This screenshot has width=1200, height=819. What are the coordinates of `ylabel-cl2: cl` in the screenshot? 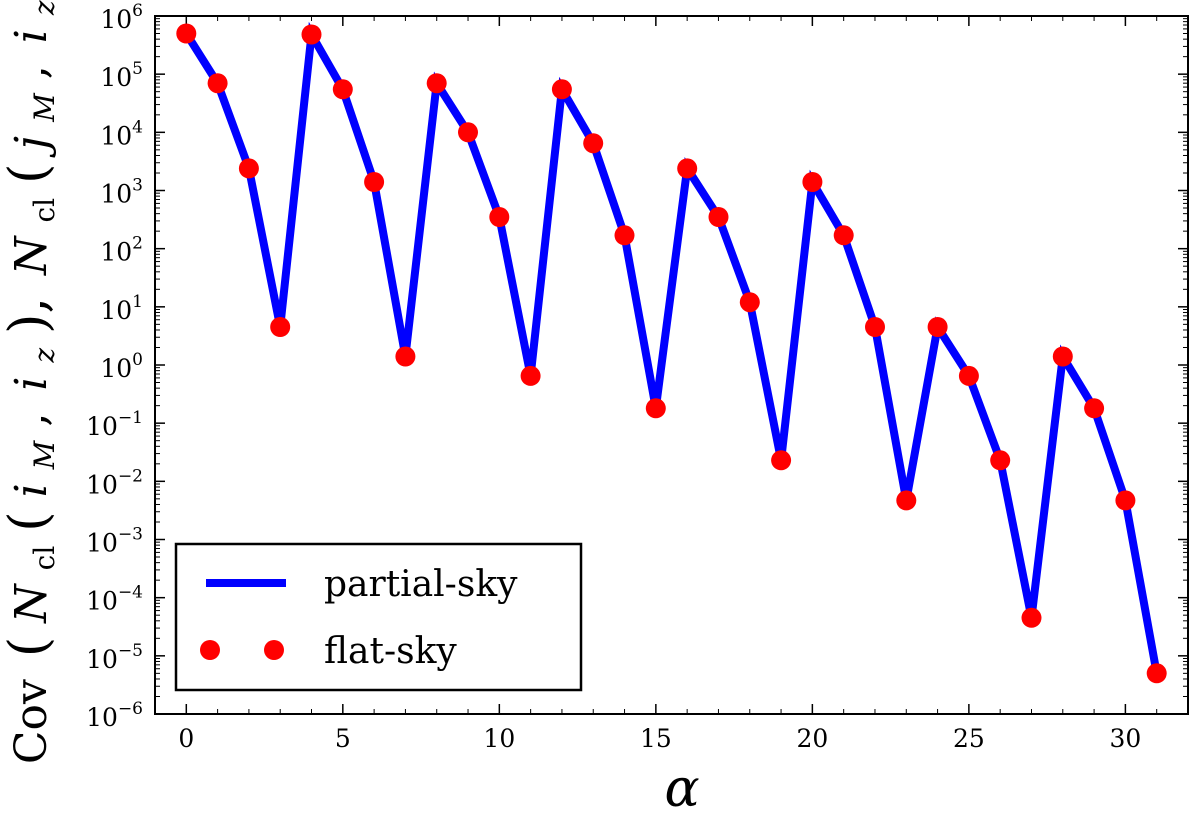 It's located at (44, 210).